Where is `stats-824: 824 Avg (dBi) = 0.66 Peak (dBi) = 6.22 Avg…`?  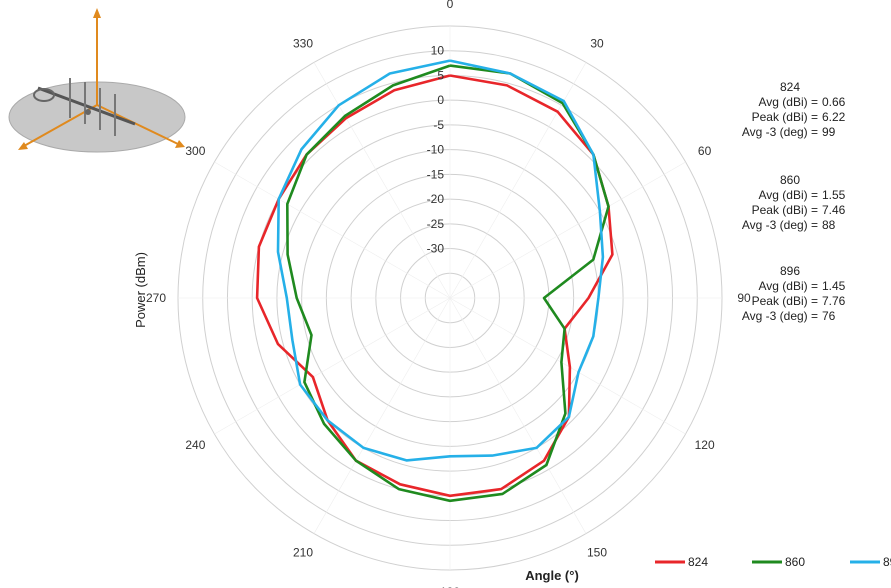 stats-824: 824 Avg (dBi) = 0.66 Peak (dBi) = 6.22 Avg… is located at coordinates (790, 110).